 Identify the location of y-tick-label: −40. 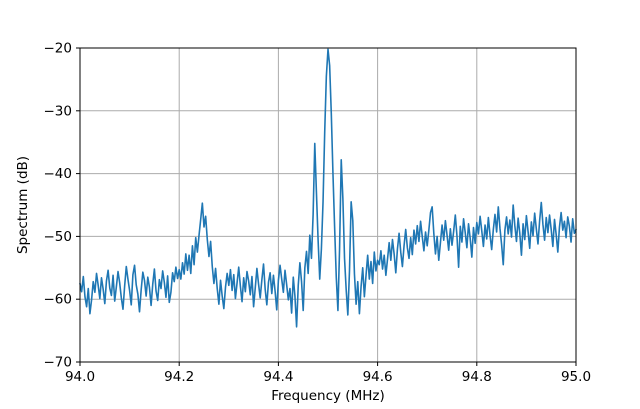
(58, 174).